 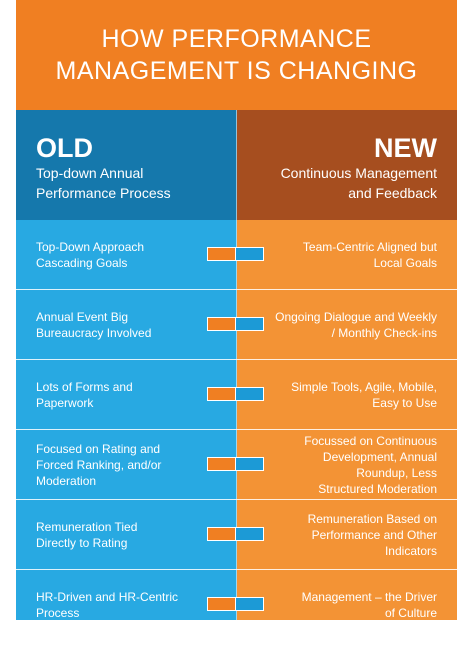 I want to click on new-item-line: Roundup, Less, so click(x=396, y=473).